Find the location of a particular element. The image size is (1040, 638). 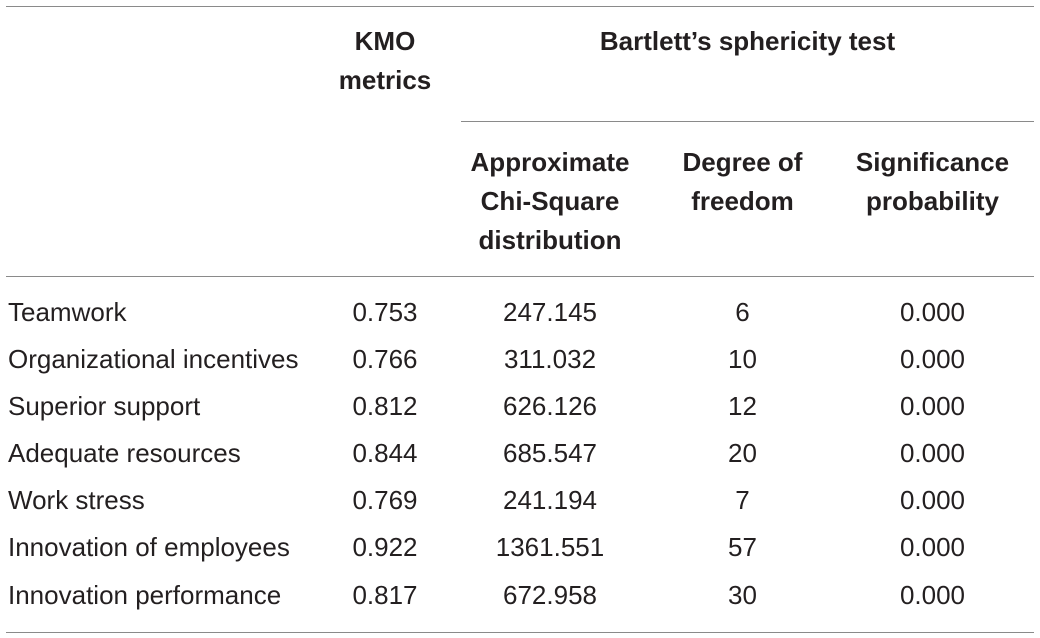

row-name: Superior support is located at coordinates (104, 406).